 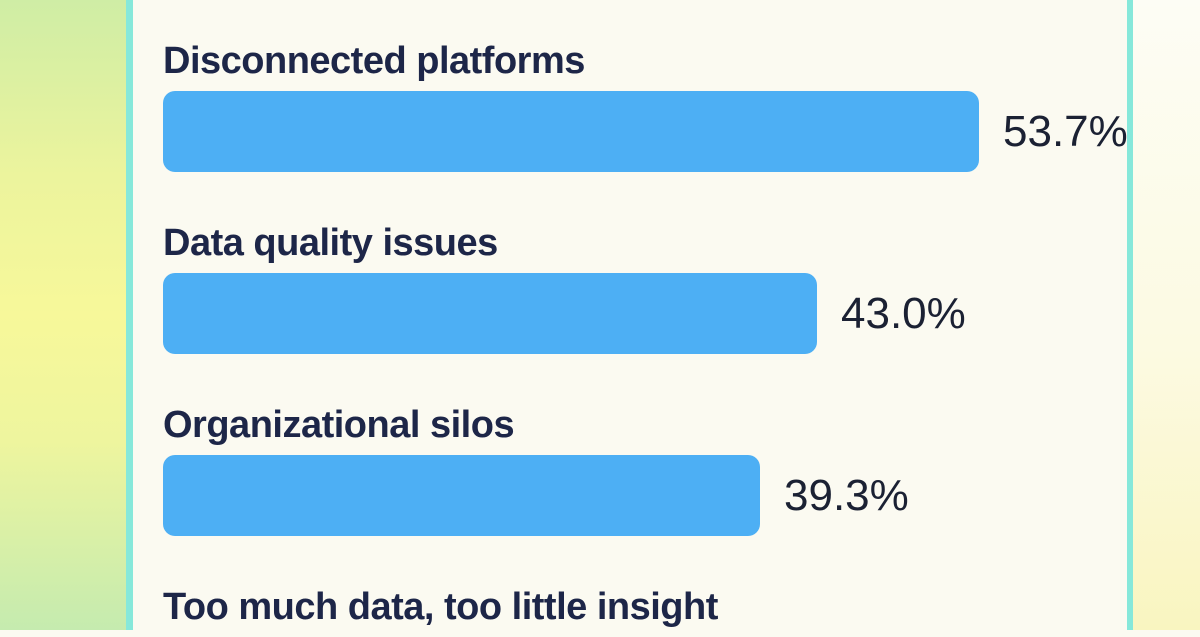 I want to click on right-gradient-panel, so click(x=1166, y=315).